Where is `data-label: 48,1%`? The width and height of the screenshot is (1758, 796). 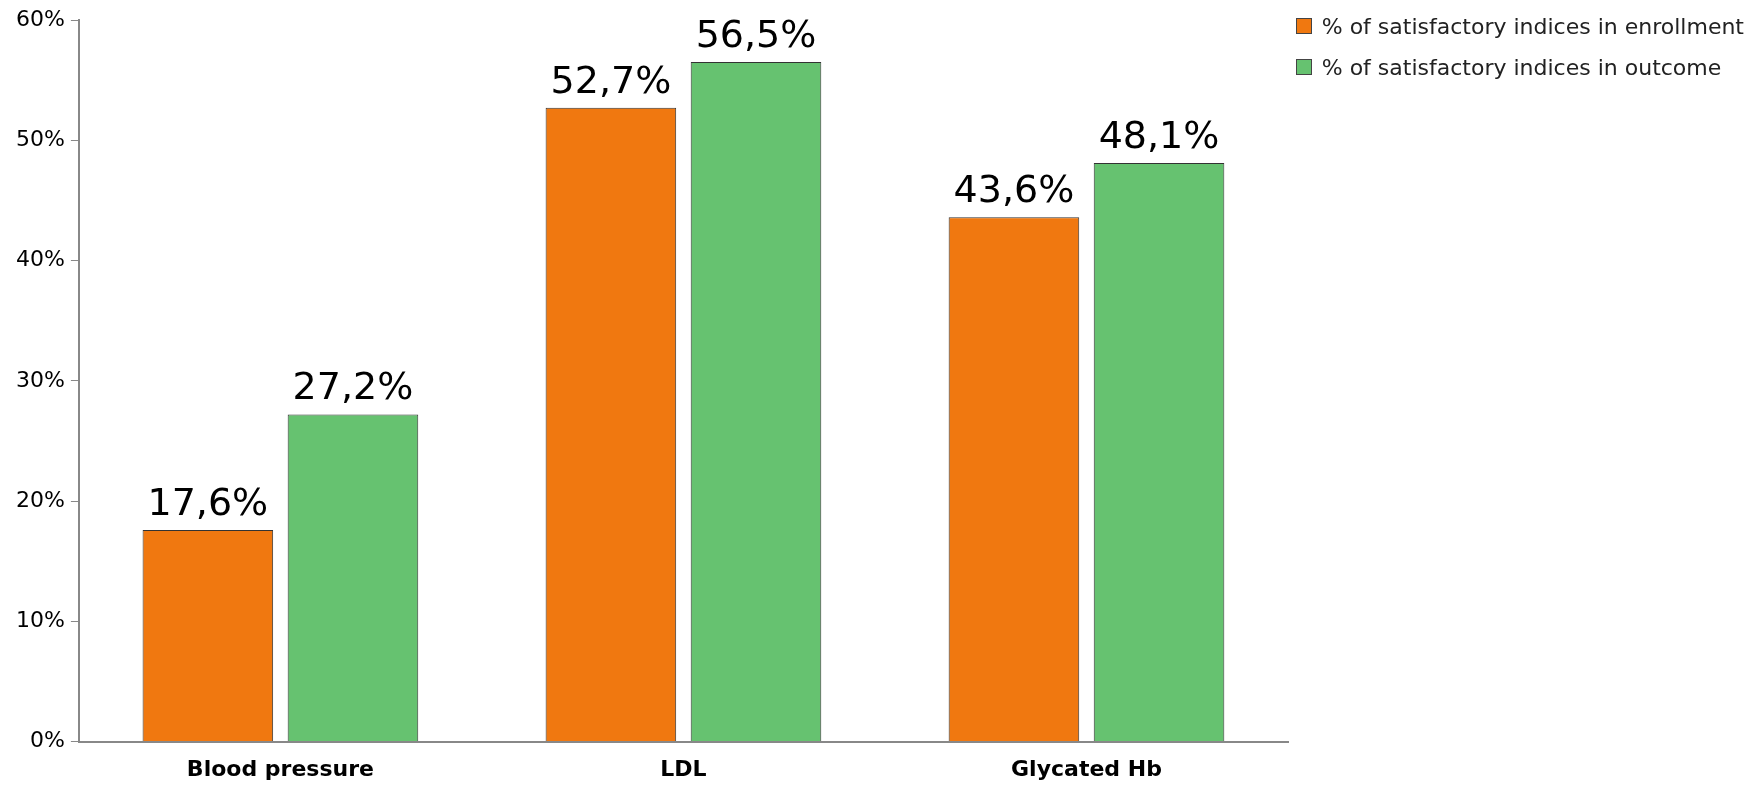 data-label: 48,1% is located at coordinates (1159, 134).